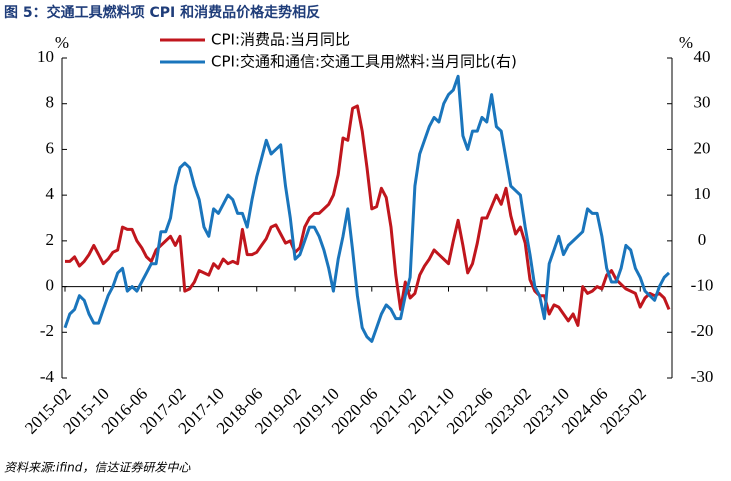 Image resolution: width=731 pixels, height=481 pixels. Describe the element at coordinates (47, 330) in the screenshot. I see `y-tick-label: -2` at that location.